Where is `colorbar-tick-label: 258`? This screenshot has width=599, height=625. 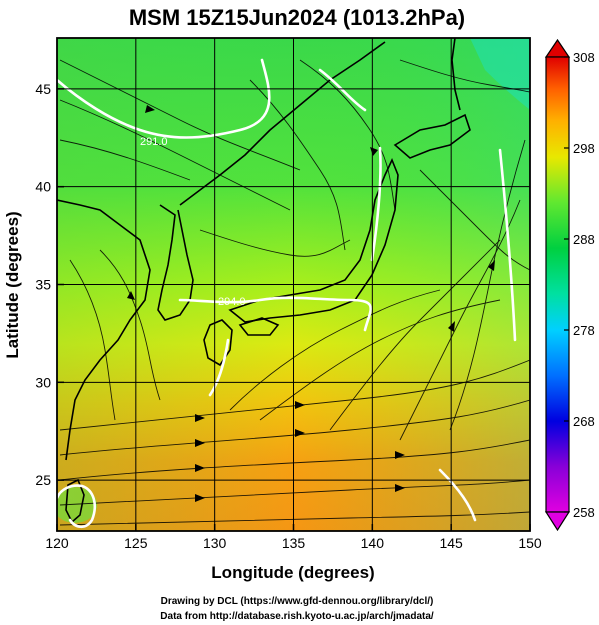 colorbar-tick-label: 258 is located at coordinates (584, 512).